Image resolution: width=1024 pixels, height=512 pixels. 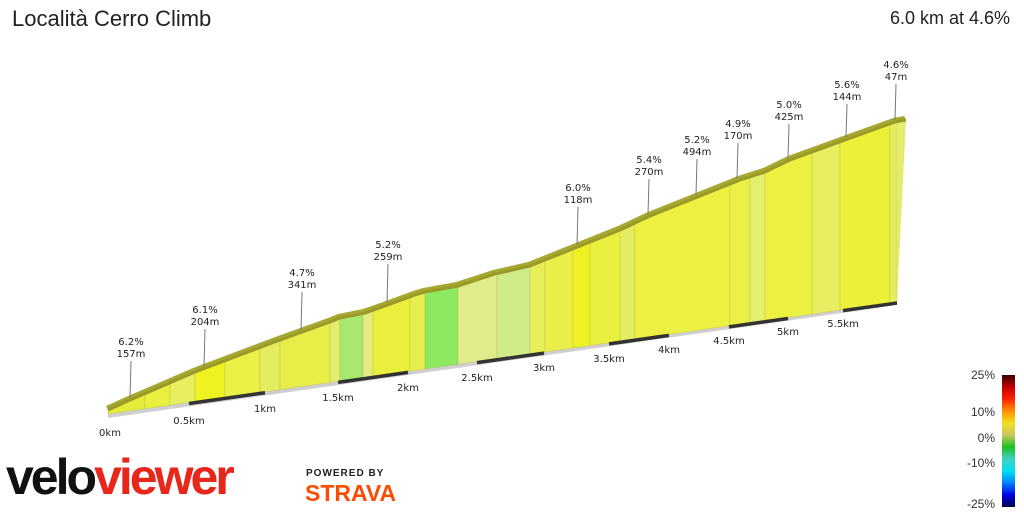 I want to click on powered-by-label: POWERED BY, so click(x=345, y=473).